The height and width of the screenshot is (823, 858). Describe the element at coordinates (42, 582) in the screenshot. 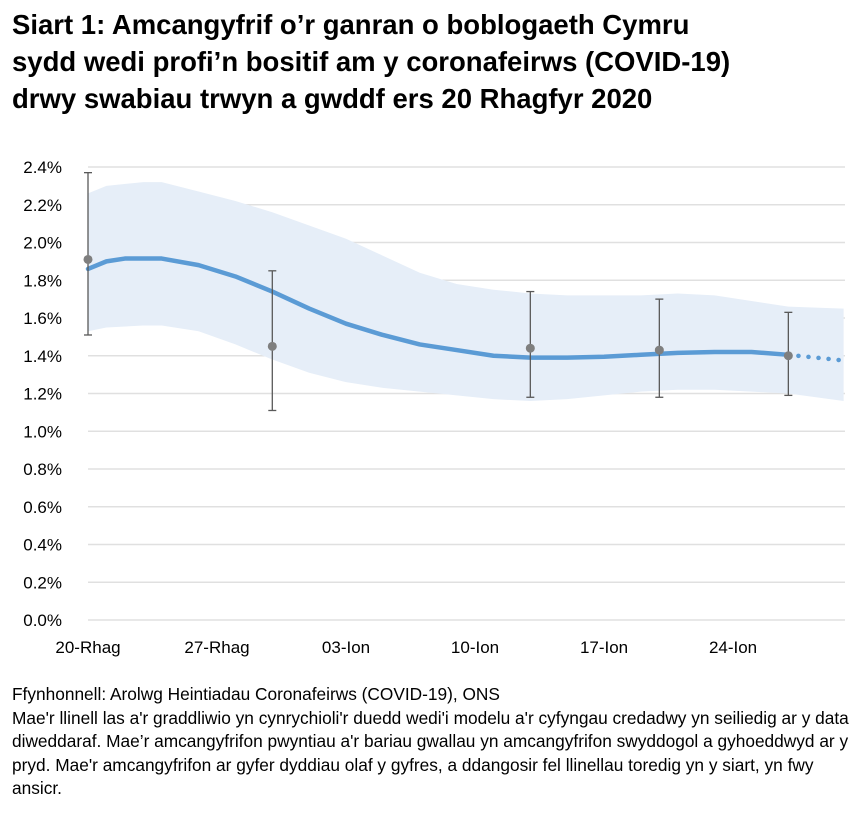

I see `y-tick-label: 0.2%` at that location.